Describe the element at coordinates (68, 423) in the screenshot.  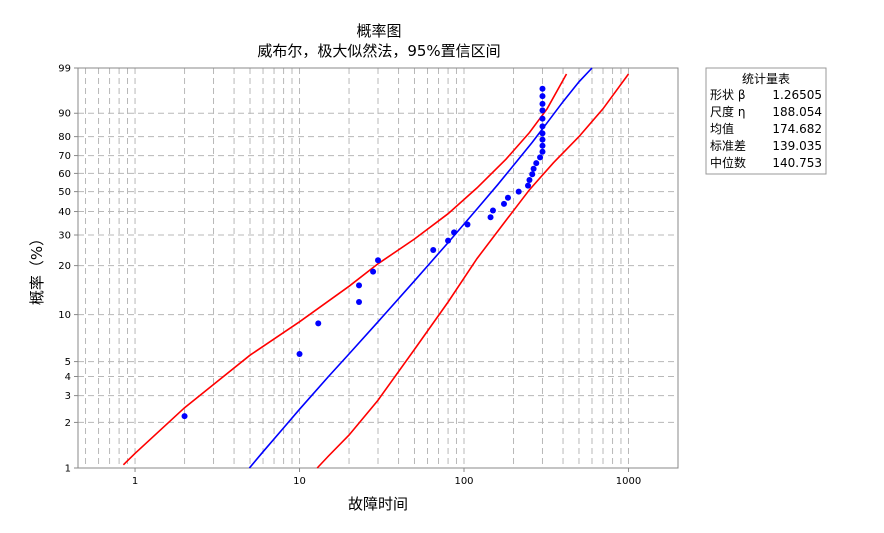
I see `y-tick-label: 2` at that location.